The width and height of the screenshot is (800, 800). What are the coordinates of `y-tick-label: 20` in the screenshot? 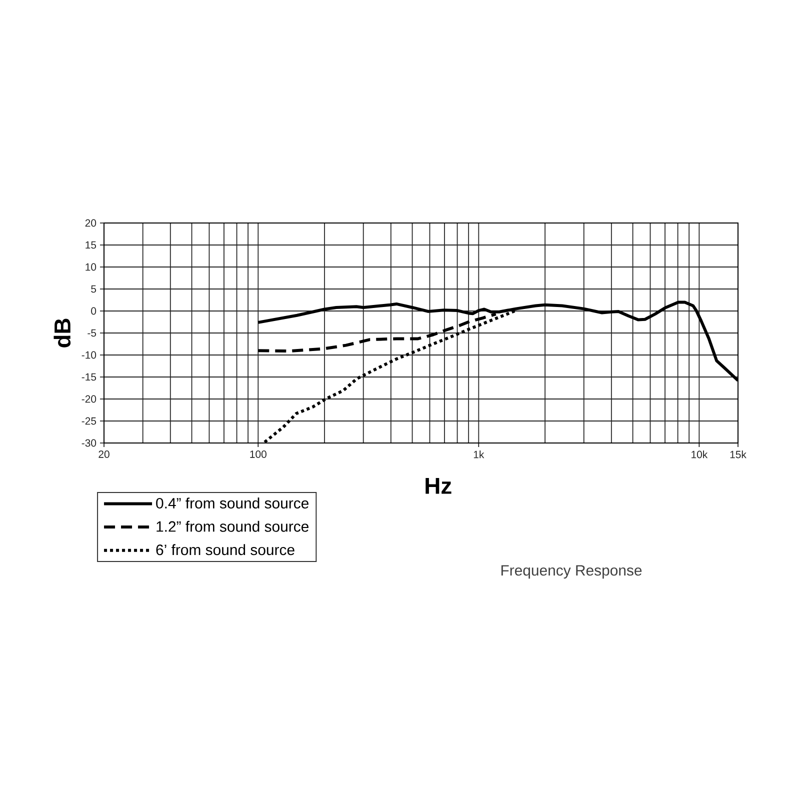 It's located at (90, 223).